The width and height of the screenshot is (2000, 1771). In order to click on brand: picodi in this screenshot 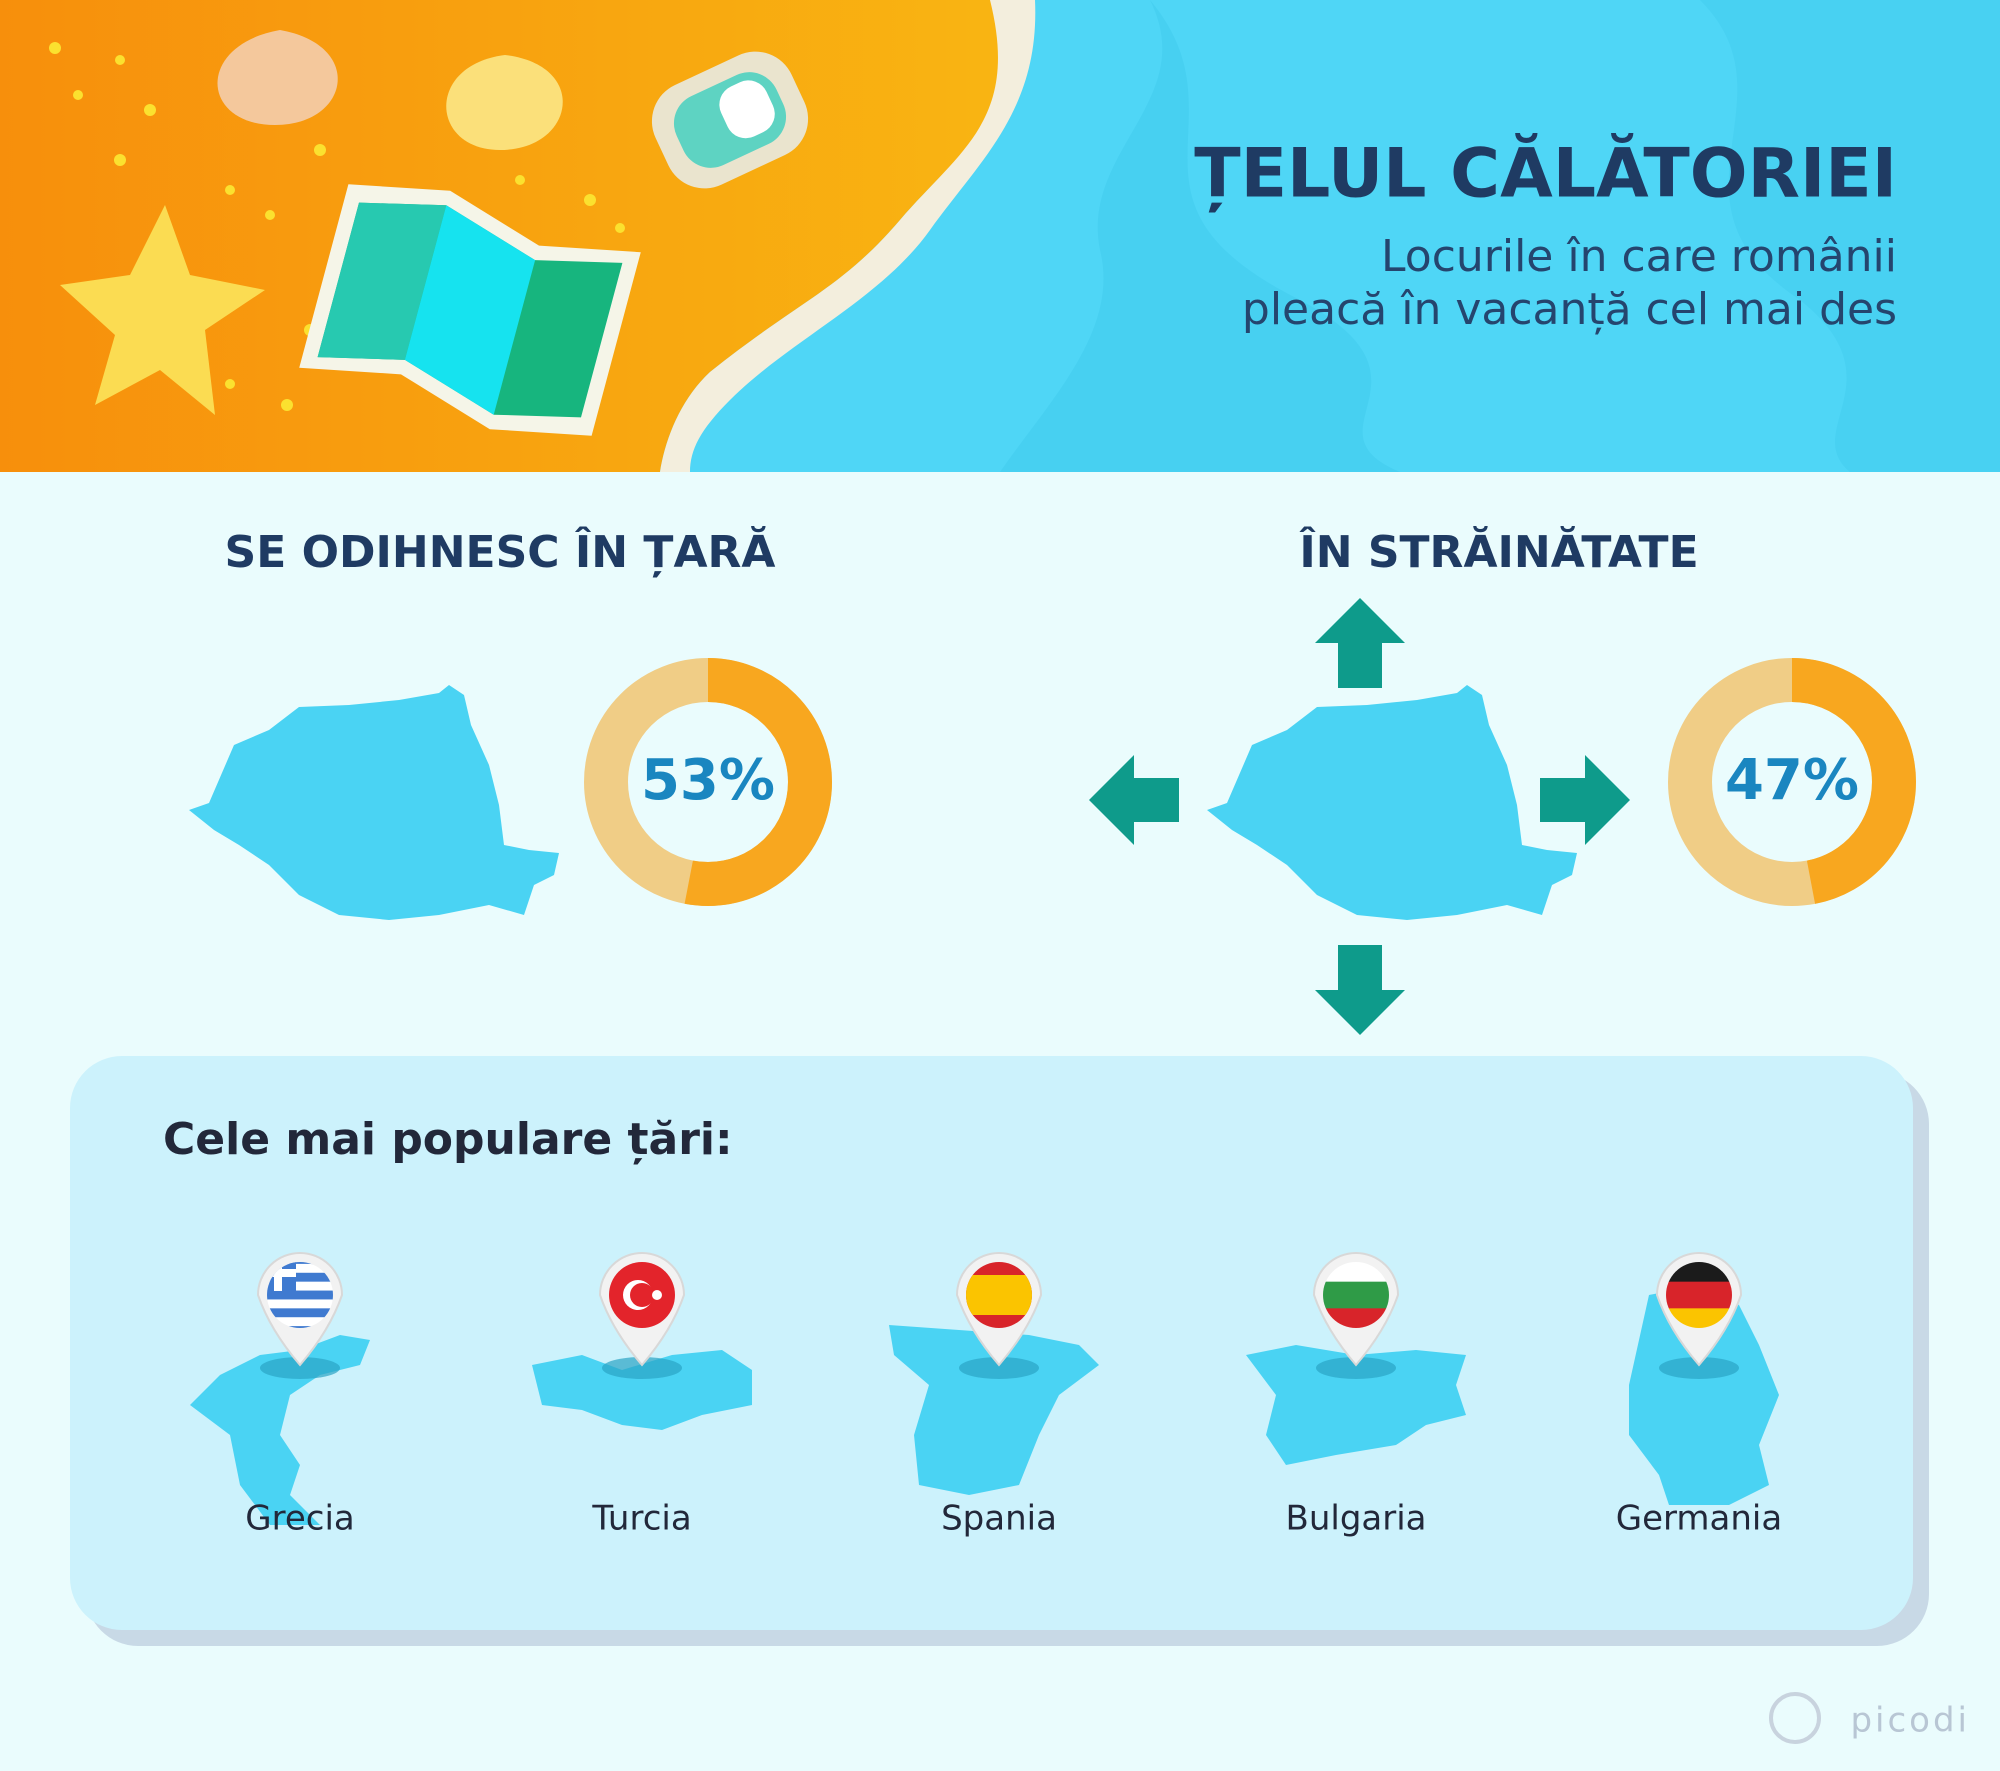, I will do `click(1910, 1721)`.